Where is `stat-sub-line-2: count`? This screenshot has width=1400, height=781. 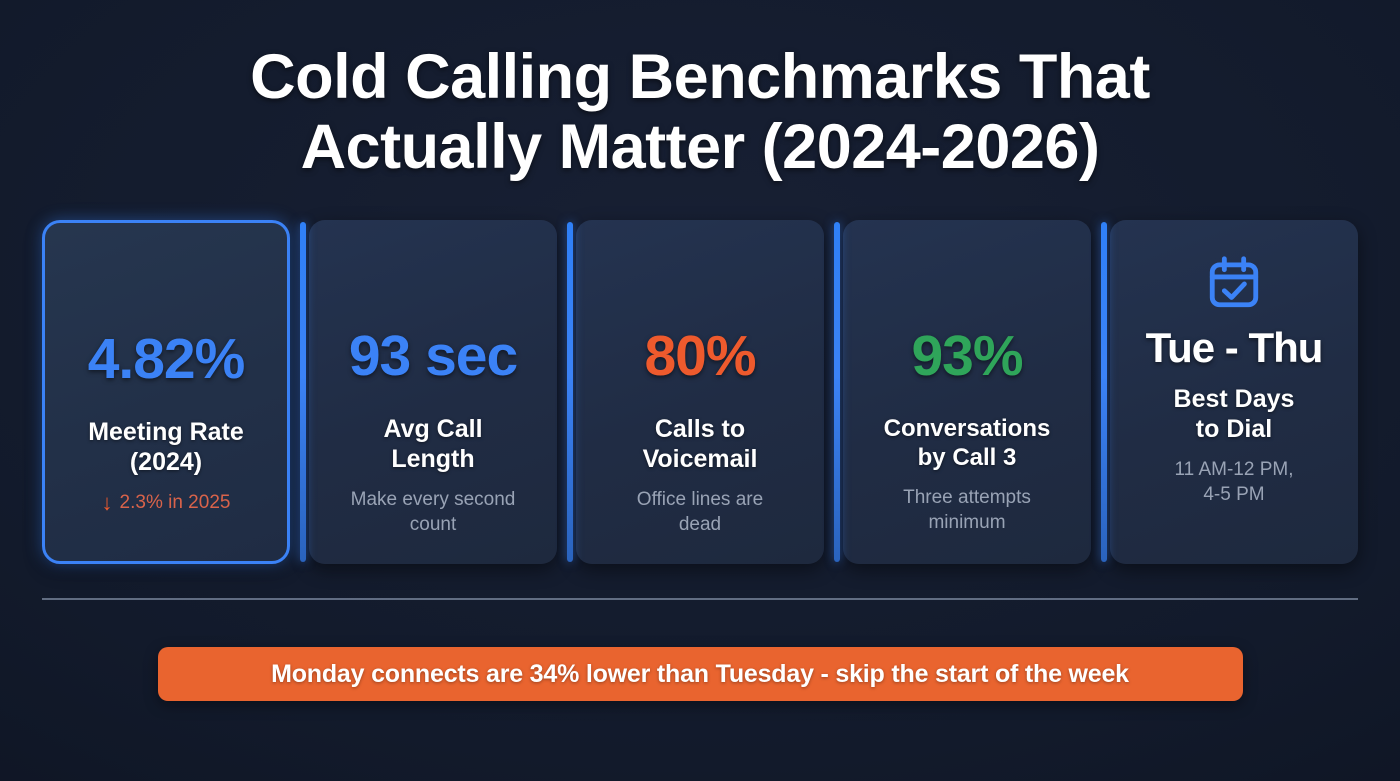
stat-sub-line-2: count is located at coordinates (433, 524).